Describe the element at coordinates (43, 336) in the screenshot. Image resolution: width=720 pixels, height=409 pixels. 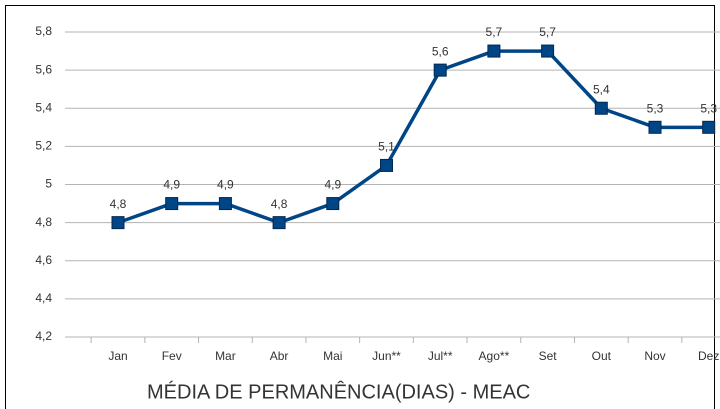
I see `y-tick-label: 4,2` at that location.